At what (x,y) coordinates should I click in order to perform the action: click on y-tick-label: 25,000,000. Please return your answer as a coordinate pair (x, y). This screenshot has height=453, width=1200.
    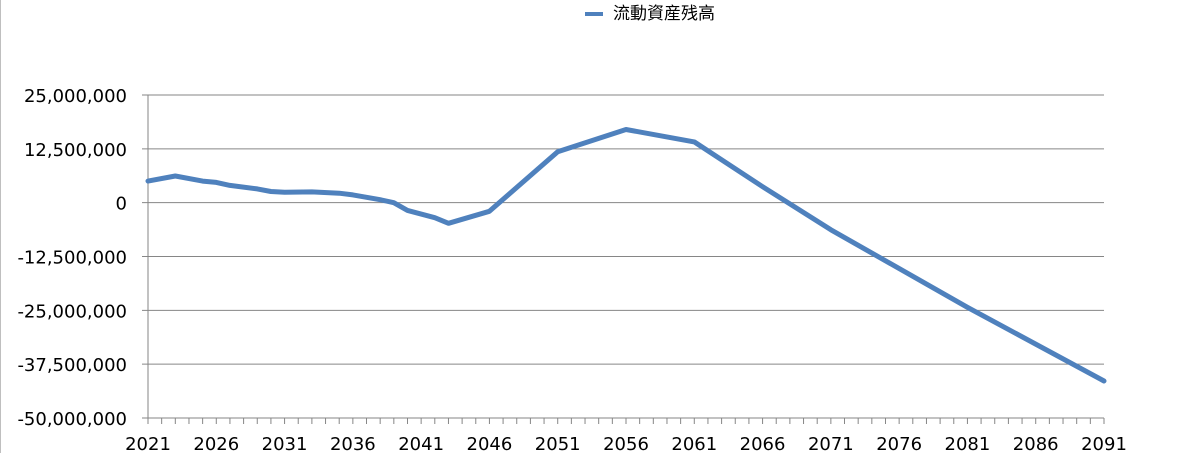
    Looking at the image, I should click on (75, 96).